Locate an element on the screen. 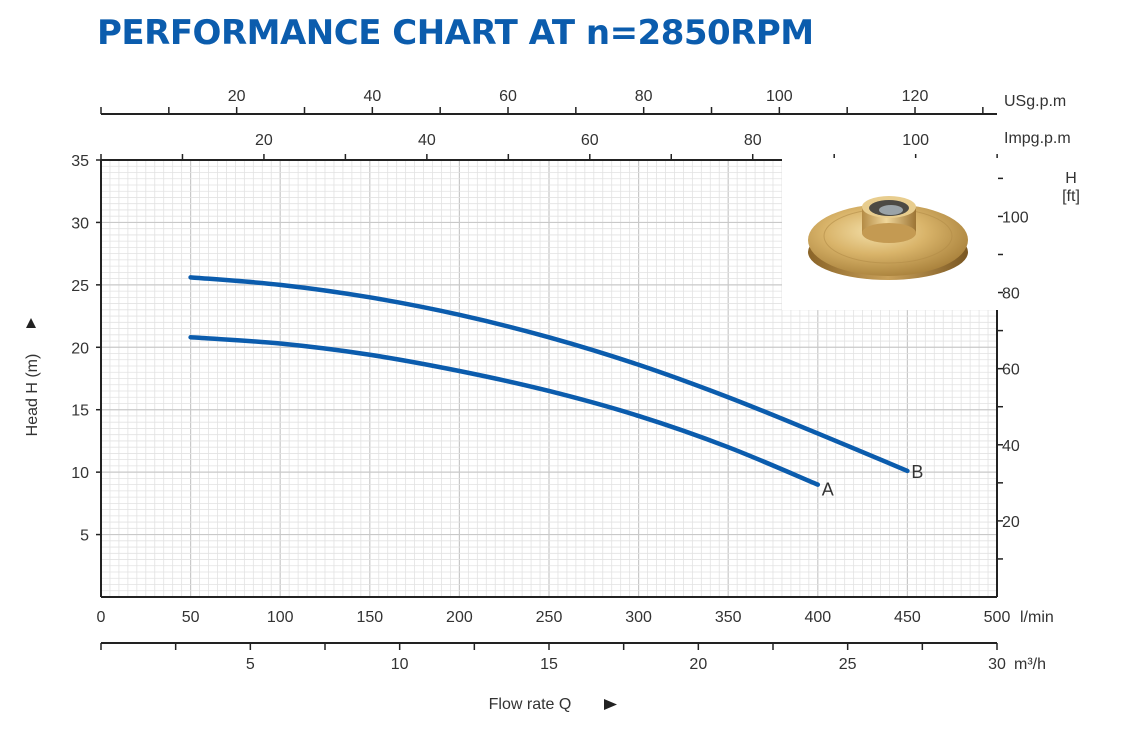  usgpm-tick-label: 40 is located at coordinates (372, 96).